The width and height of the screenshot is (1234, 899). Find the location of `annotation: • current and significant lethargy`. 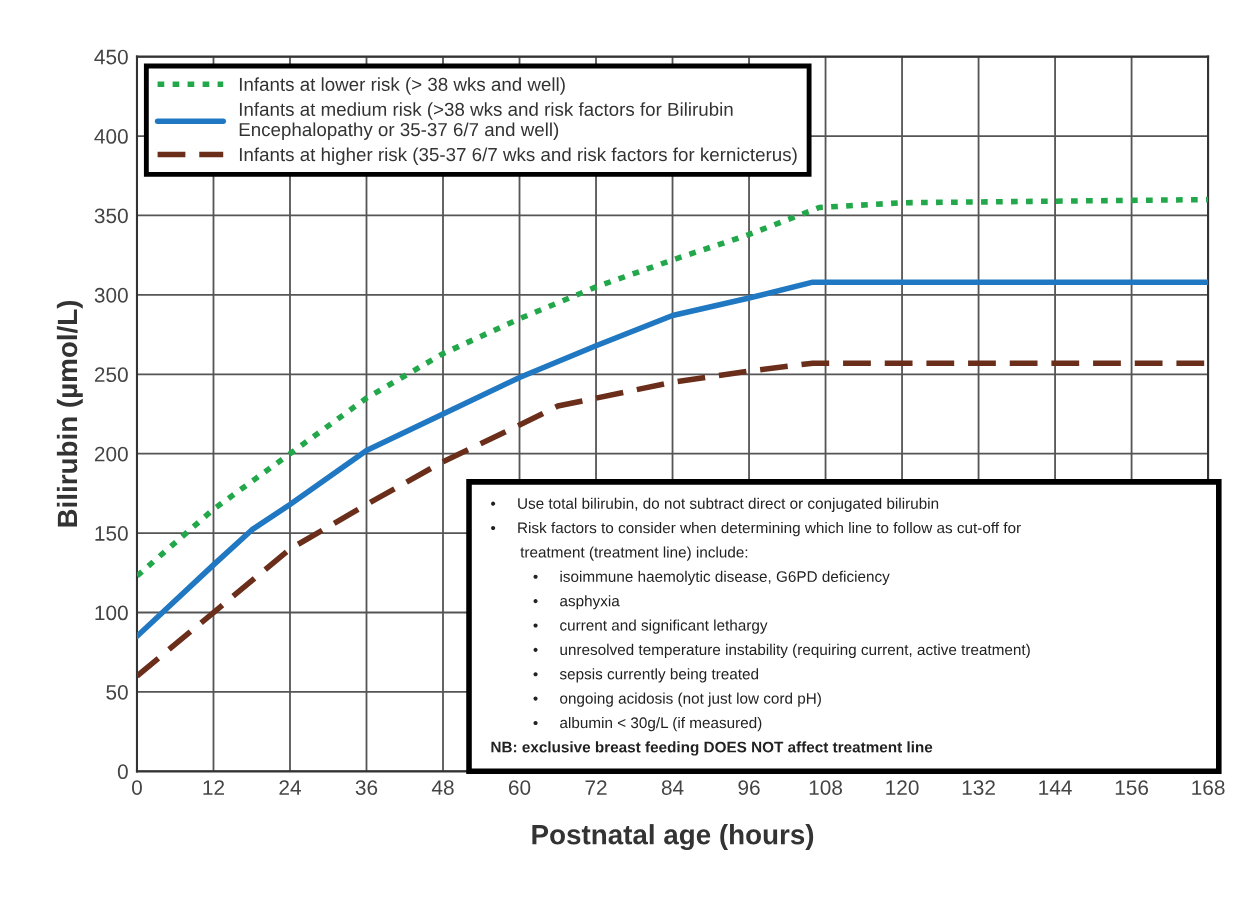

annotation: • current and significant lethargy is located at coordinates (650, 626).